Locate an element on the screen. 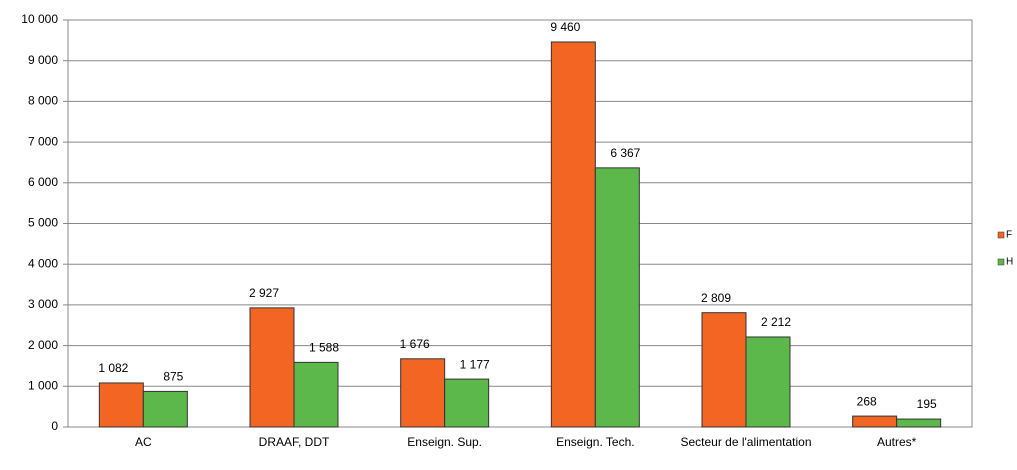 The height and width of the screenshot is (470, 1017). y-tick-label: 3 000 is located at coordinates (43, 304).